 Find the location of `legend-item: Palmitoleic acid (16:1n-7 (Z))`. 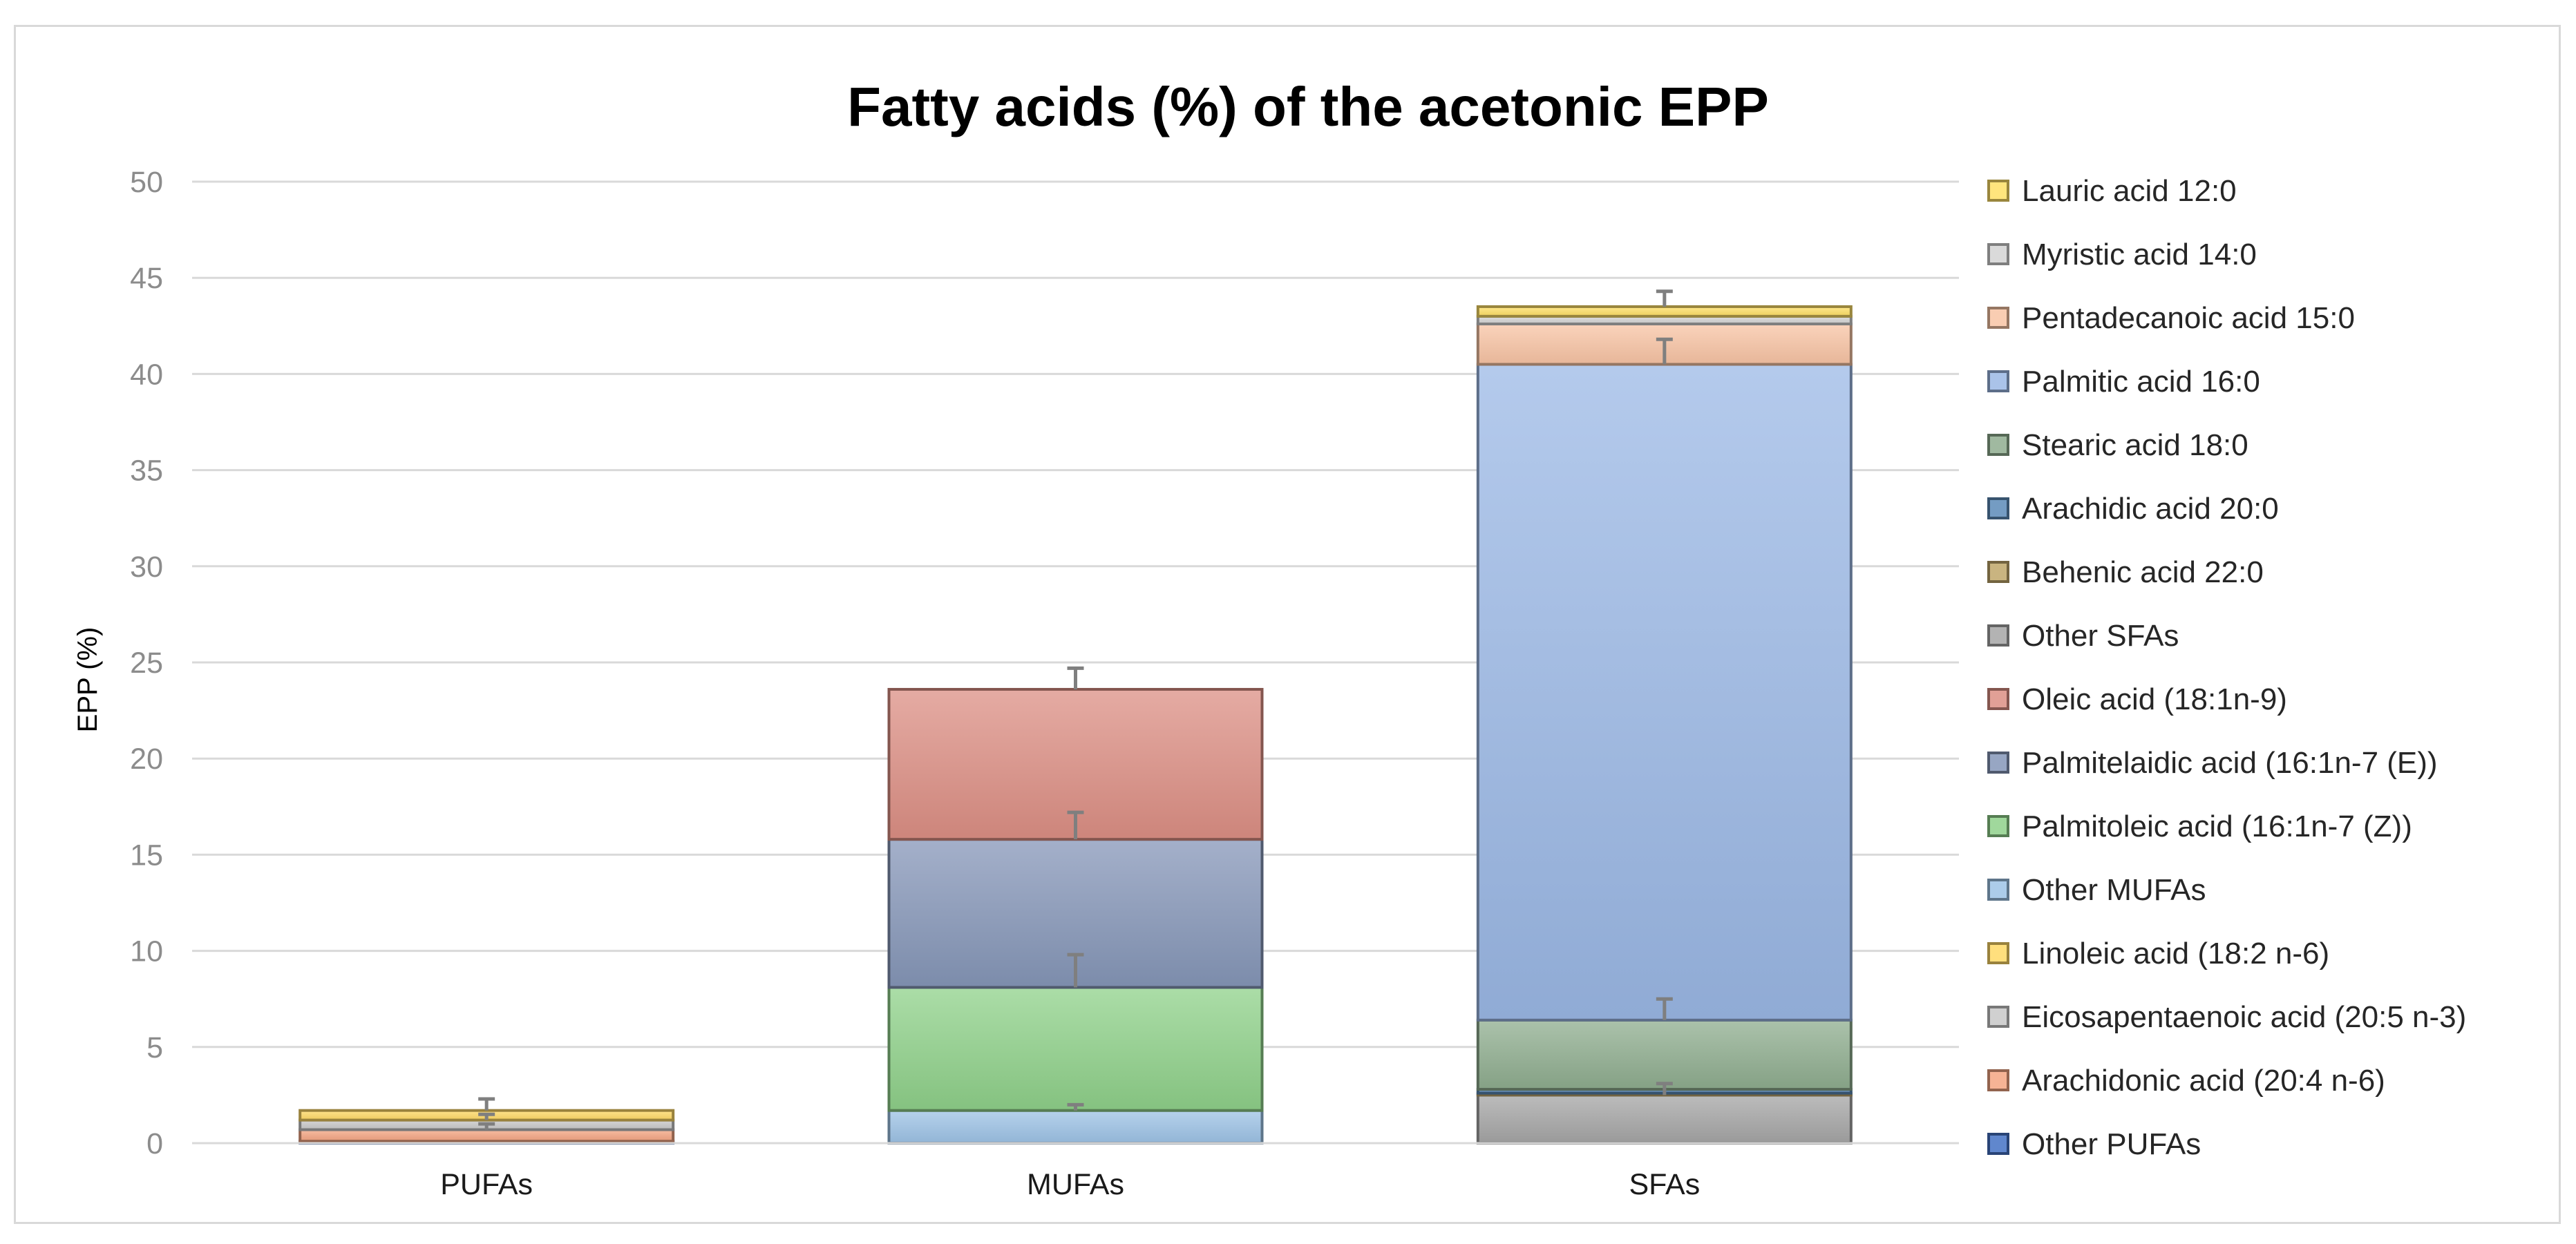

legend-item: Palmitoleic acid (16:1n-7 (Z)) is located at coordinates (2199, 827).